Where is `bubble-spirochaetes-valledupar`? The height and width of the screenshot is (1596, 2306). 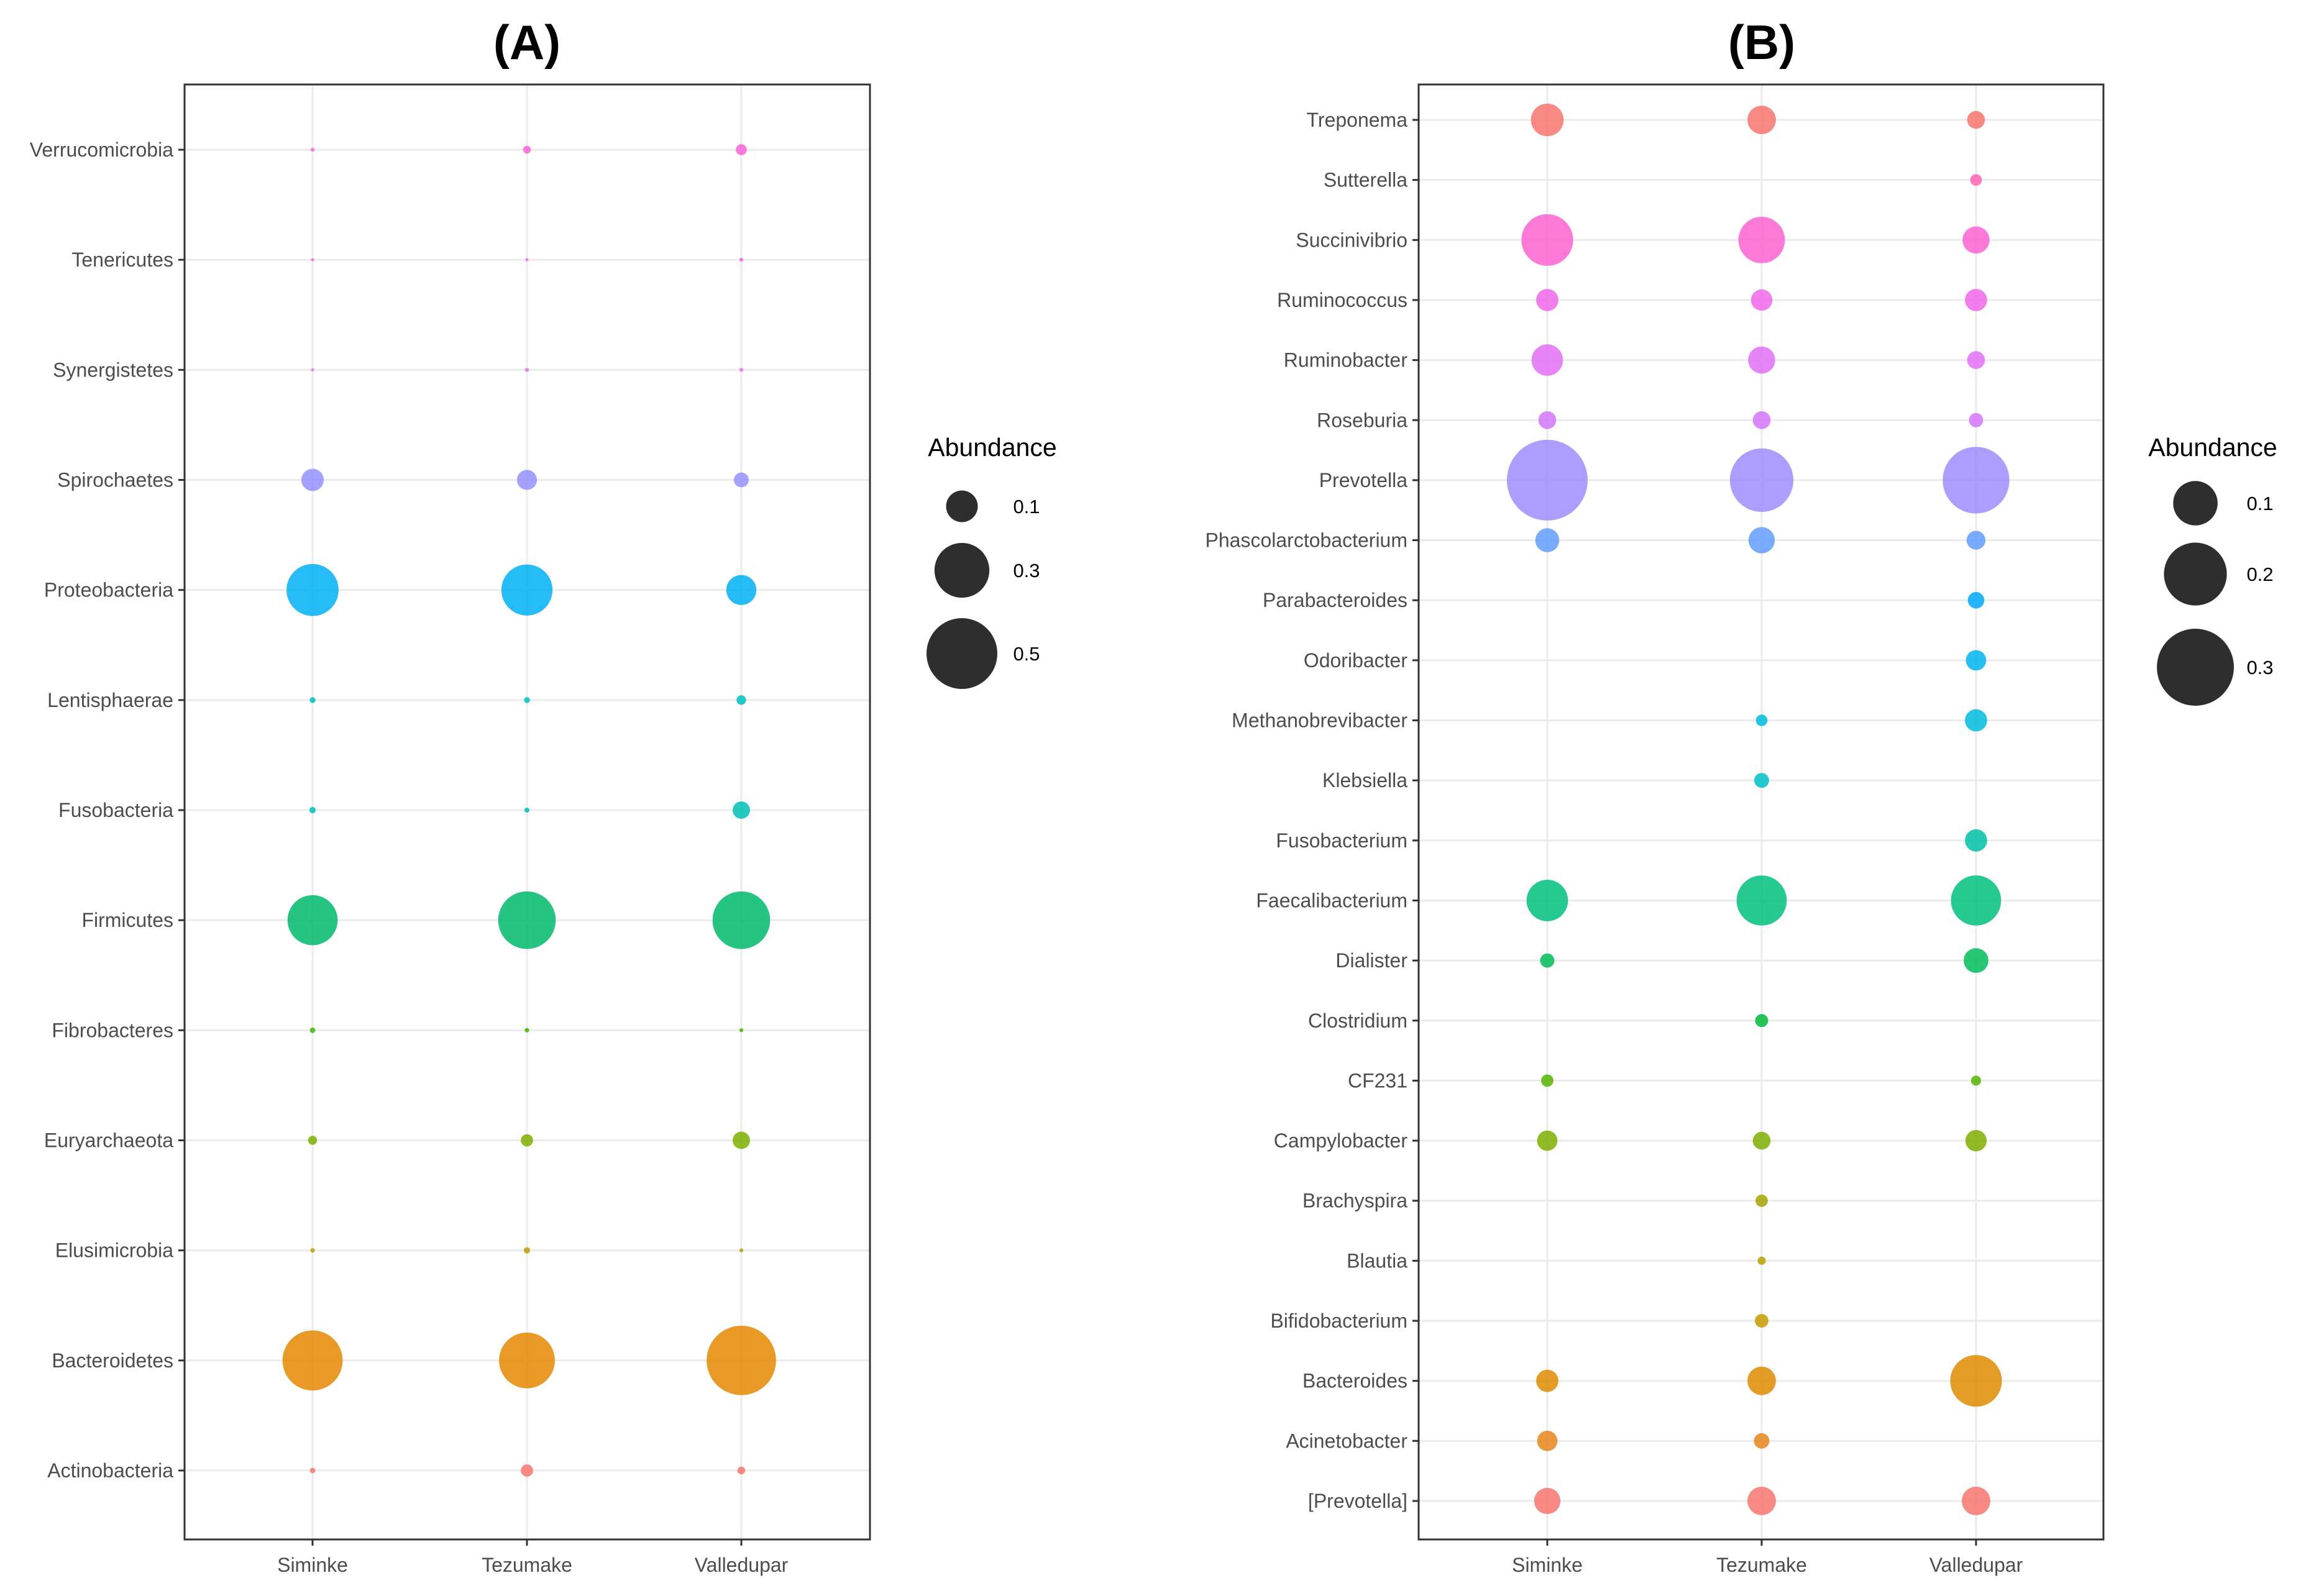
bubble-spirochaetes-valledupar is located at coordinates (741, 480).